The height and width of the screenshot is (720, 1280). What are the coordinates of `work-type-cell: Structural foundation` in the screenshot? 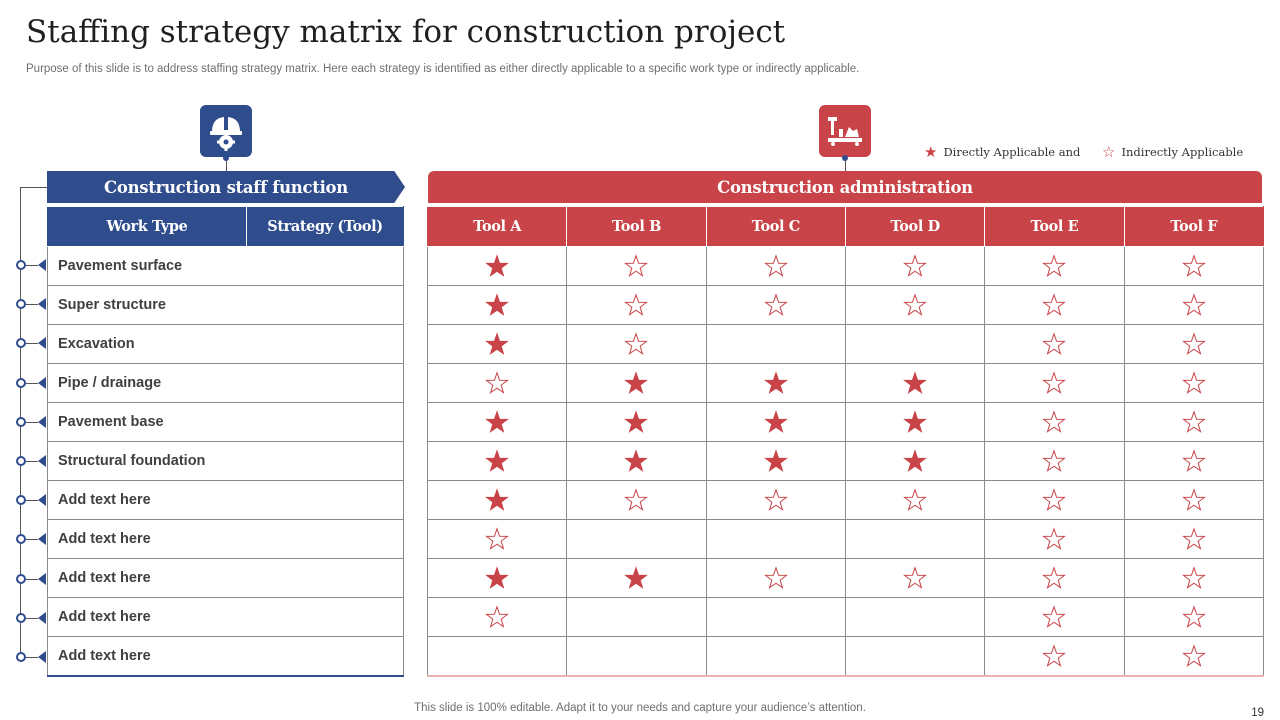 It's located at (225, 461).